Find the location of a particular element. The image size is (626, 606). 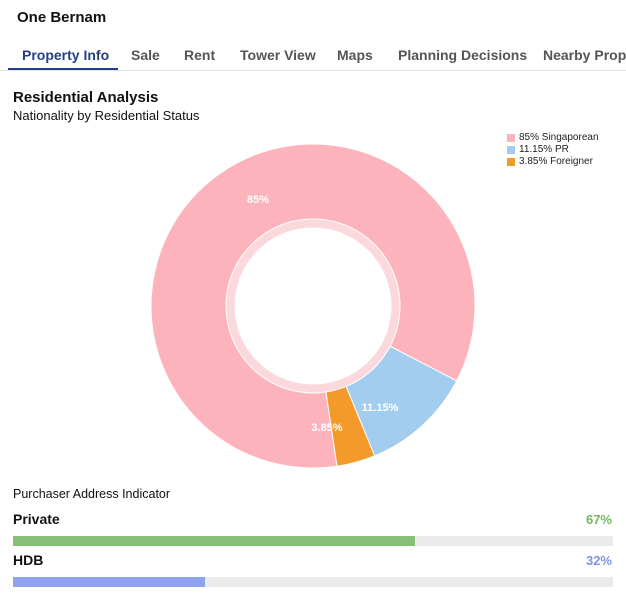

slice-label-singaporean: 85% is located at coordinates (258, 200).